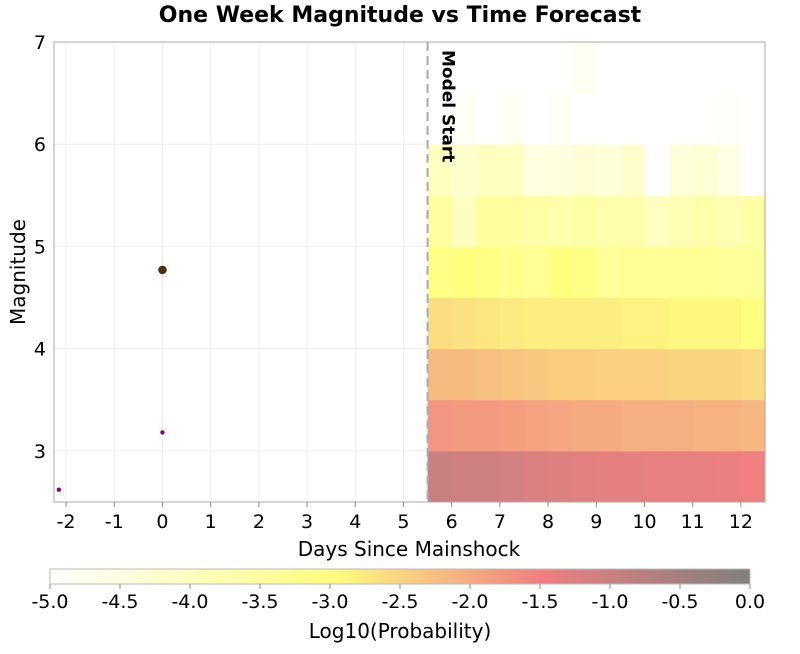 This screenshot has height=654, width=800. What do you see at coordinates (49, 602) in the screenshot?
I see `colorbar-tick-label: -5.0` at bounding box center [49, 602].